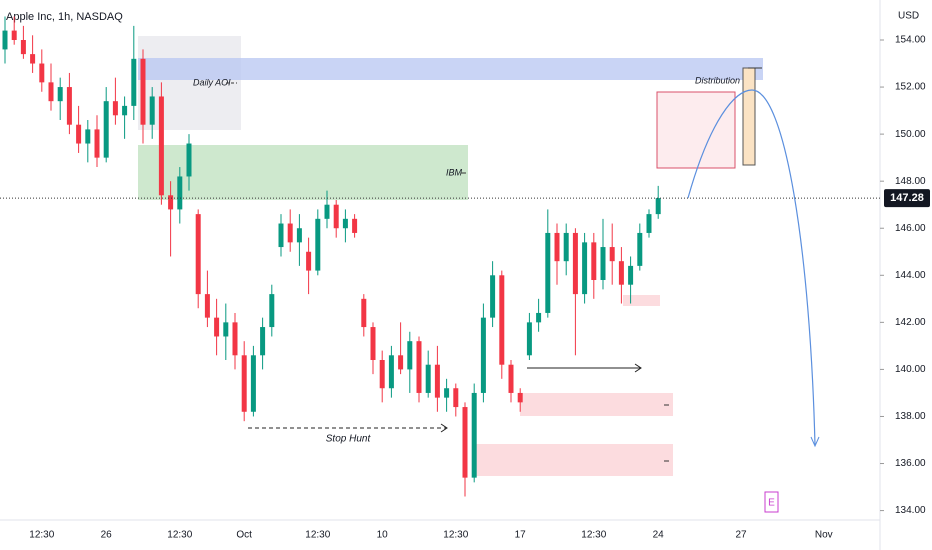 This screenshot has width=932, height=550. What do you see at coordinates (910, 40) in the screenshot?
I see `y-tick-label: 154.00` at bounding box center [910, 40].